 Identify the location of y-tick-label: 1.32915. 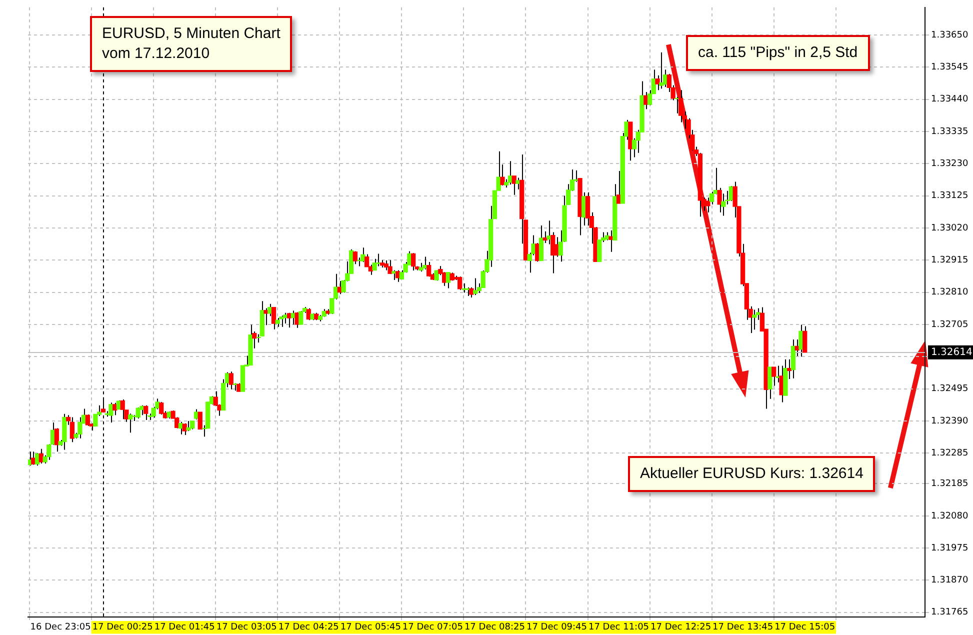
(949, 260).